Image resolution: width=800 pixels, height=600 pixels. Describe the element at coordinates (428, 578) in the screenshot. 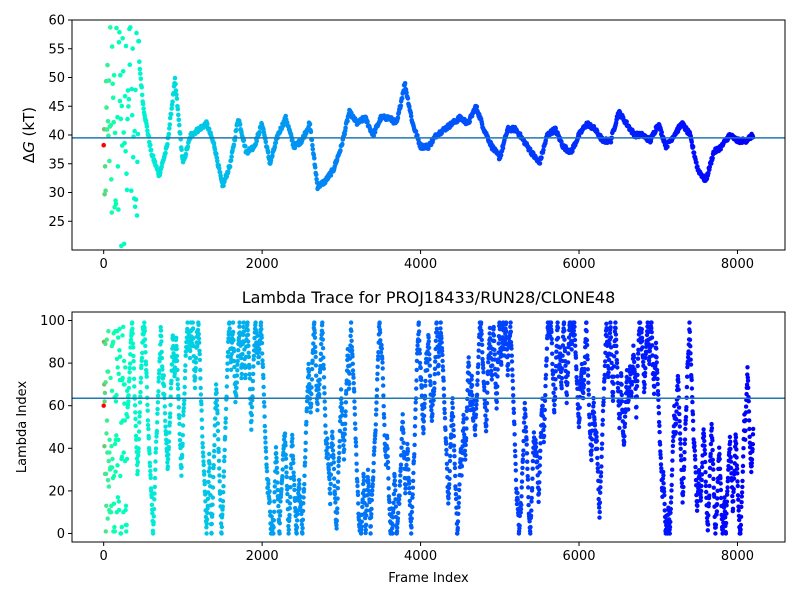

I see `lambda-x-axis-label: Frame Index` at that location.